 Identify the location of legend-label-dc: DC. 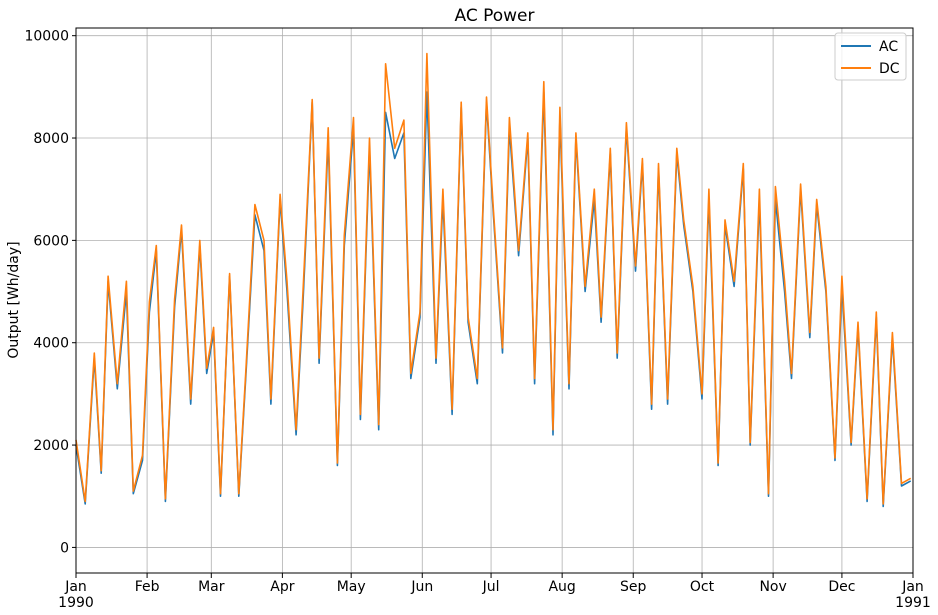
(889, 69).